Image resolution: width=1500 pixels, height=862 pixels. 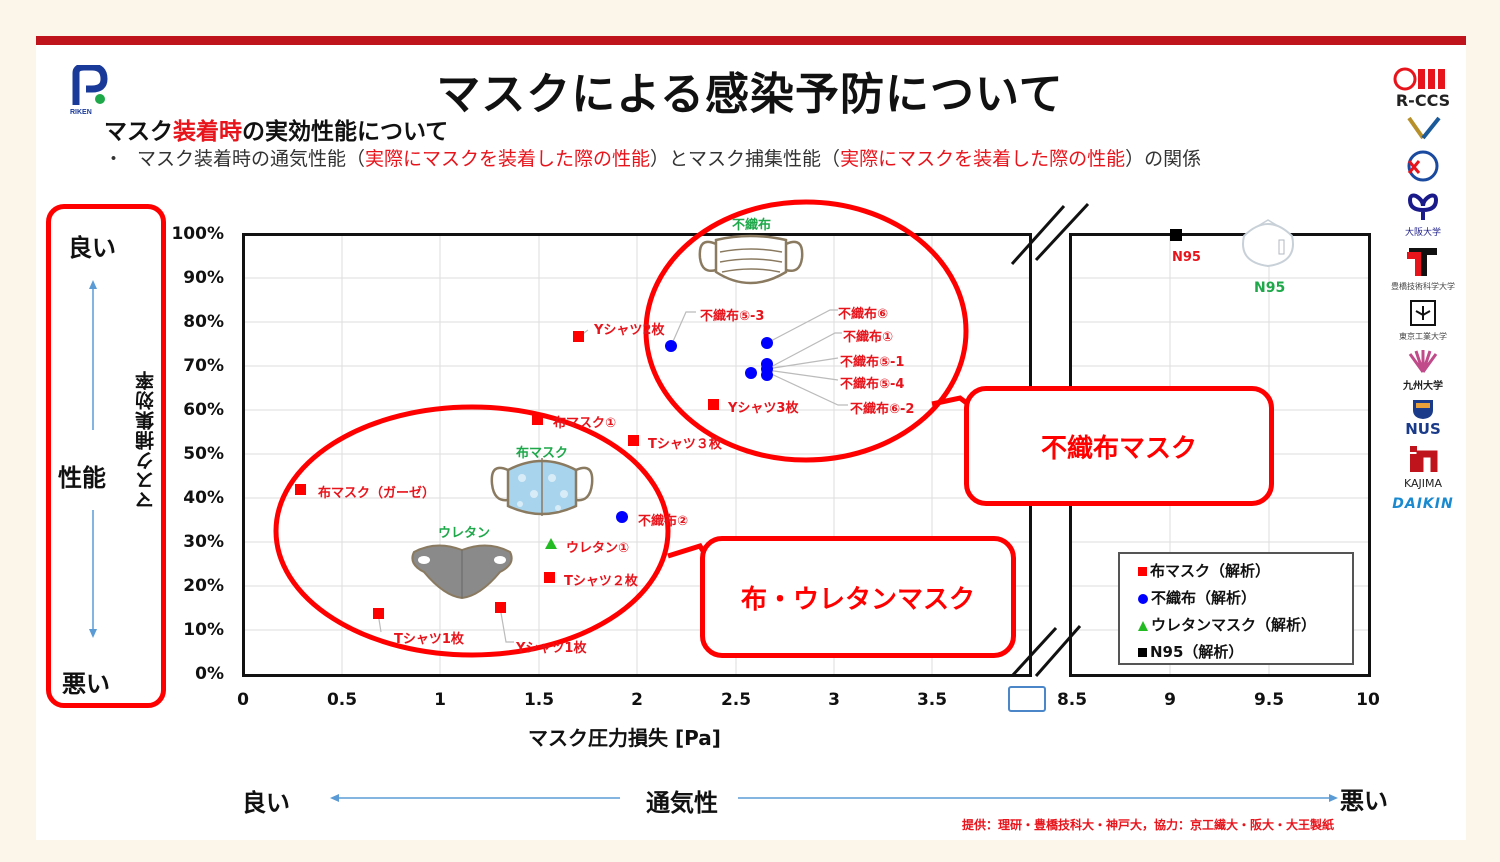 What do you see at coordinates (1027, 699) in the screenshot?
I see `selection-box` at bounding box center [1027, 699].